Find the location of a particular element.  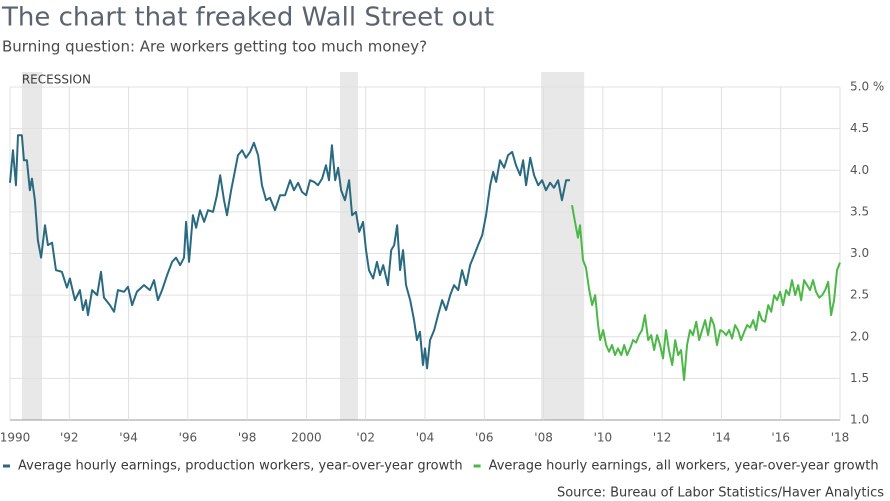

y-tick-label: 5.0 % is located at coordinates (867, 87).